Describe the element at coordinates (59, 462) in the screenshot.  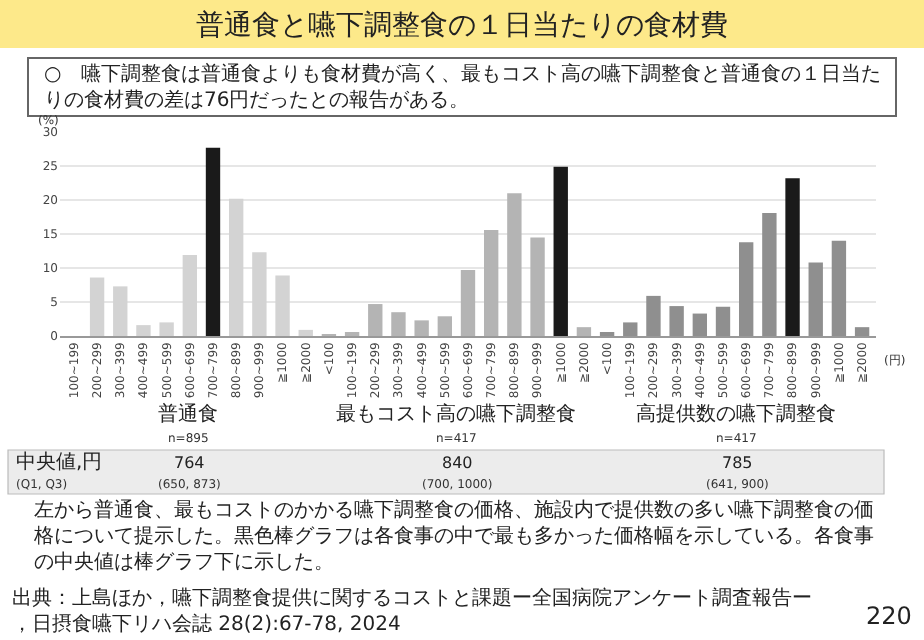
I see `text: 中央値,円` at that location.